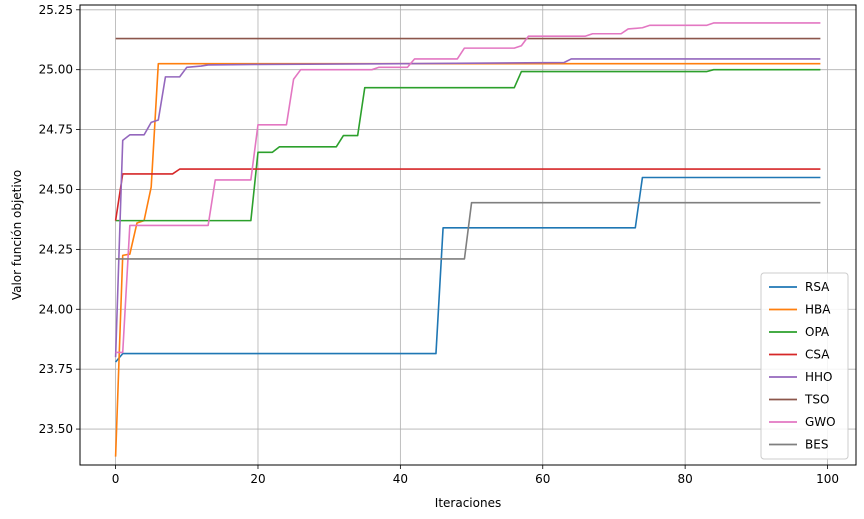 This screenshot has width=864, height=519. I want to click on x-tick-label: 60, so click(542, 479).